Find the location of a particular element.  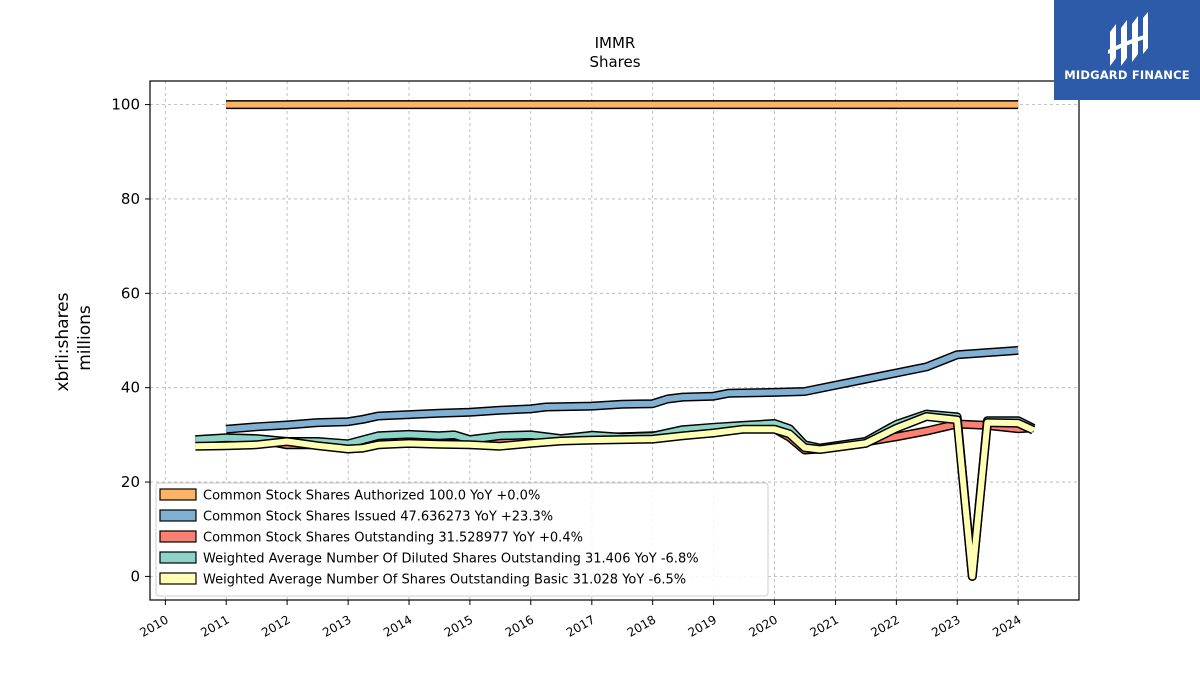

x-tick-label: 2023 is located at coordinates (945, 625).